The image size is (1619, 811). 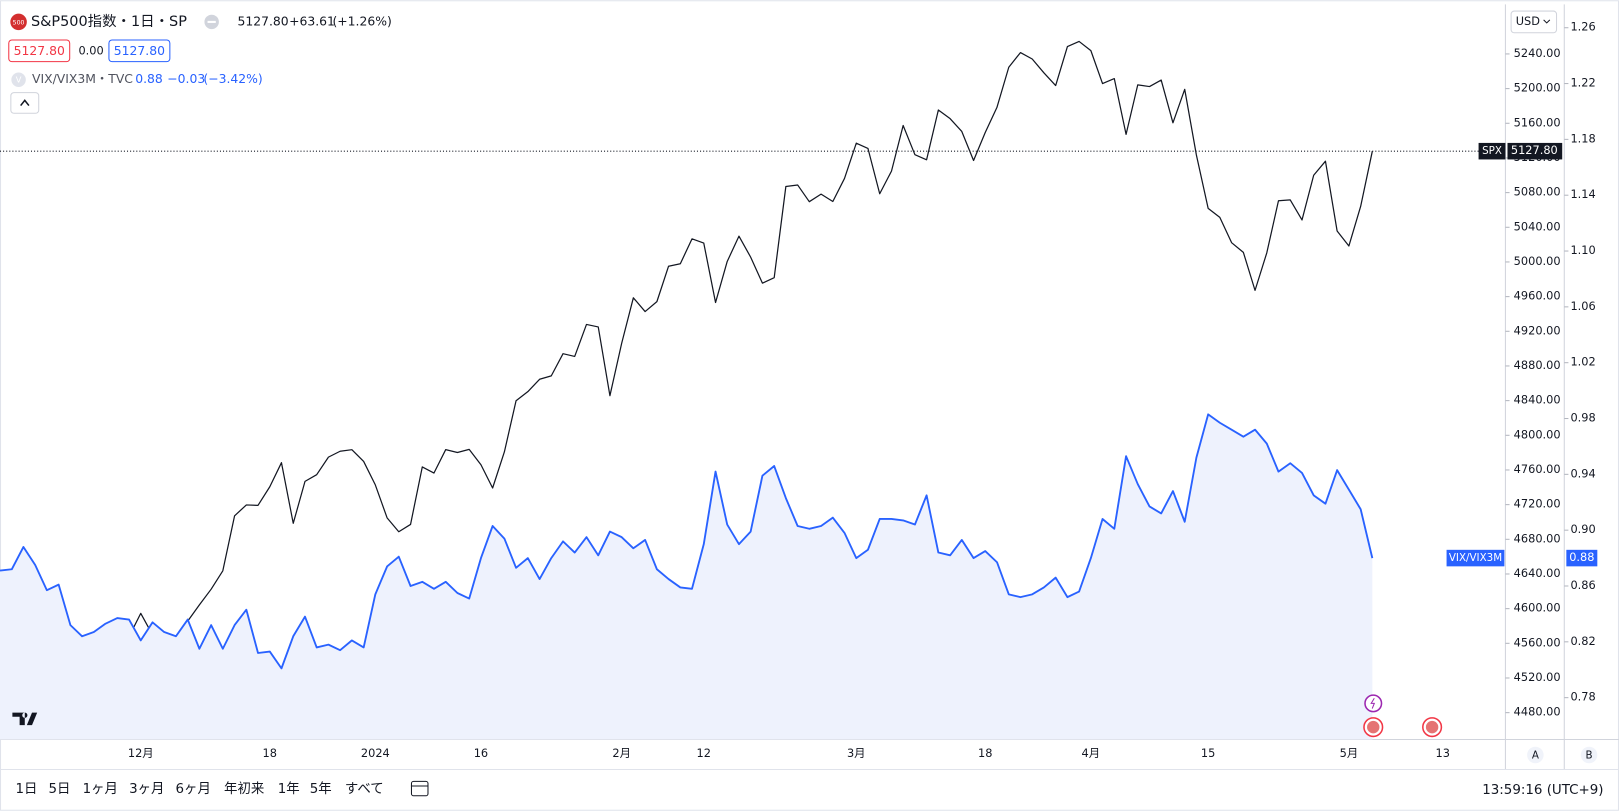 I want to click on compare-change: −0.03, so click(x=186, y=78).